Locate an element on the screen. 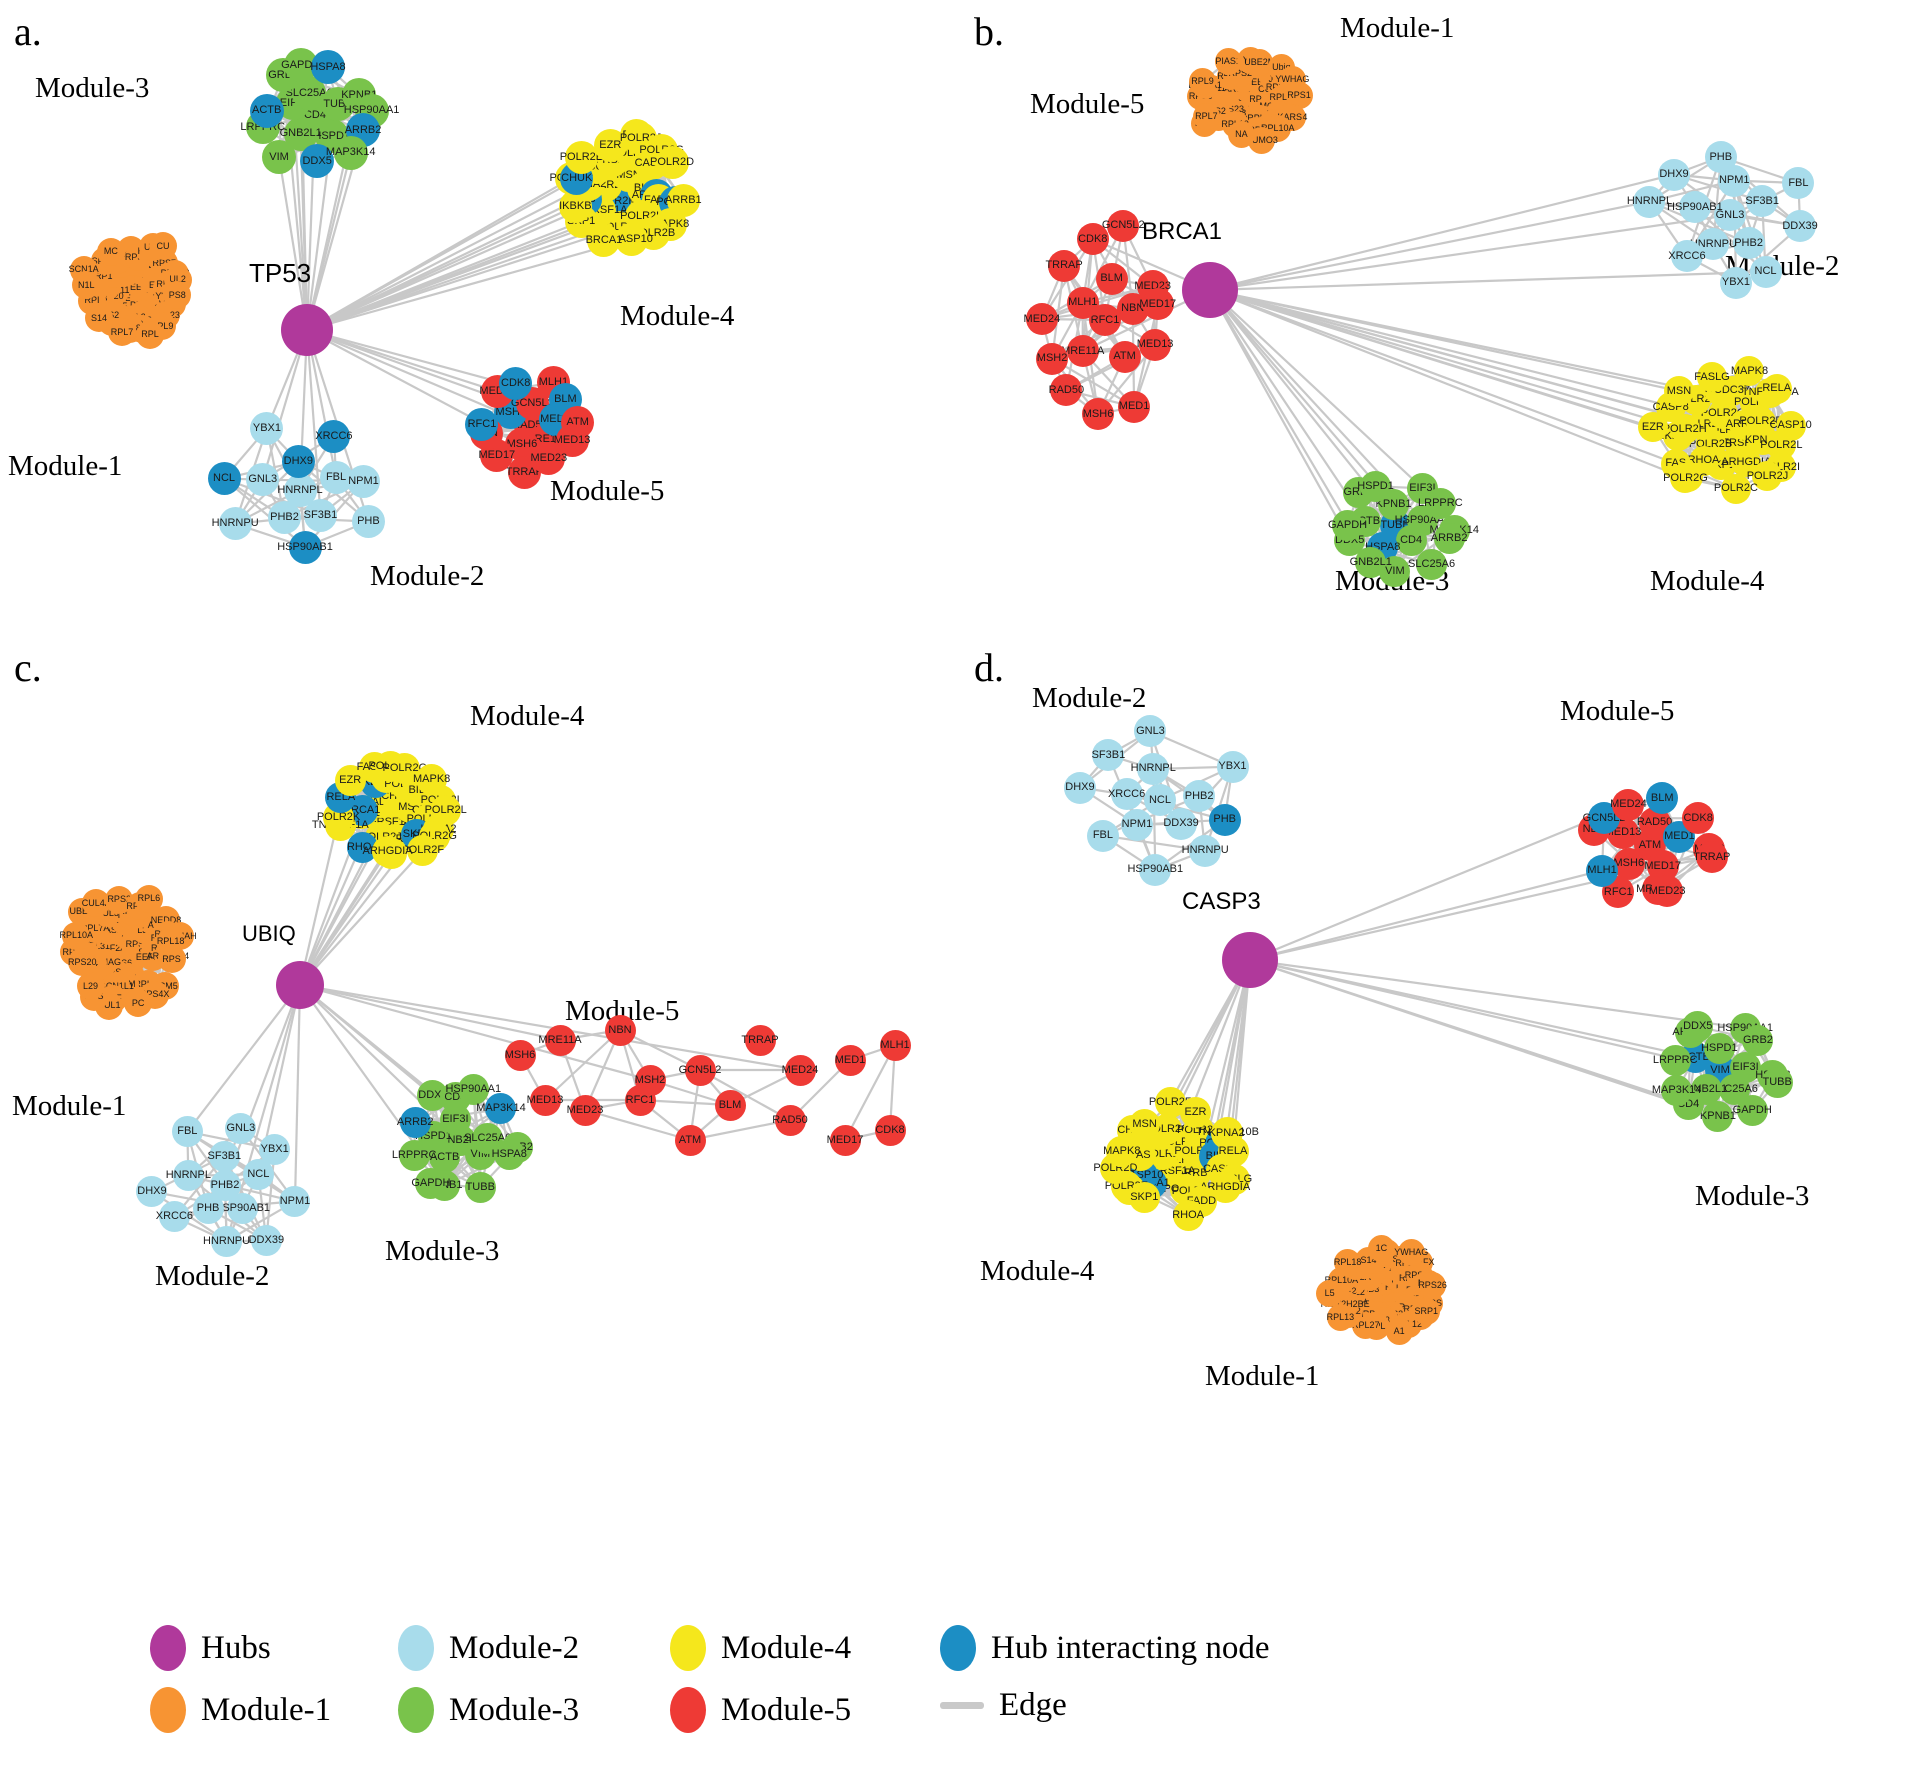  network-node: POLR2C is located at coordinates (1736, 488).